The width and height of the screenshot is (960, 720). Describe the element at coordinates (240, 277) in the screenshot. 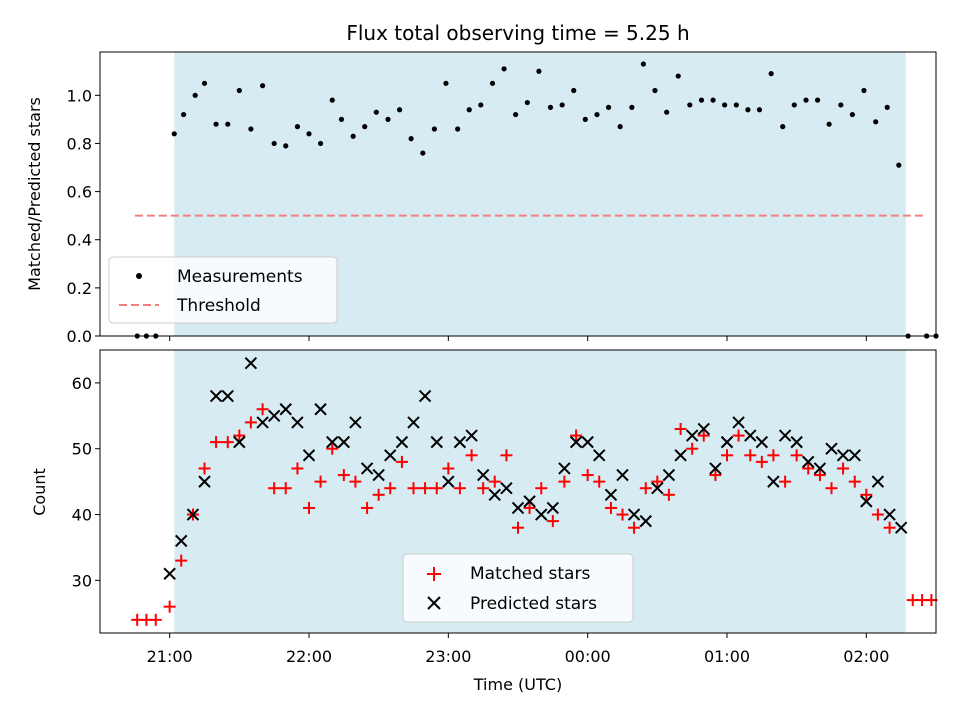

I see `legend-measurements-label: Measurements` at that location.